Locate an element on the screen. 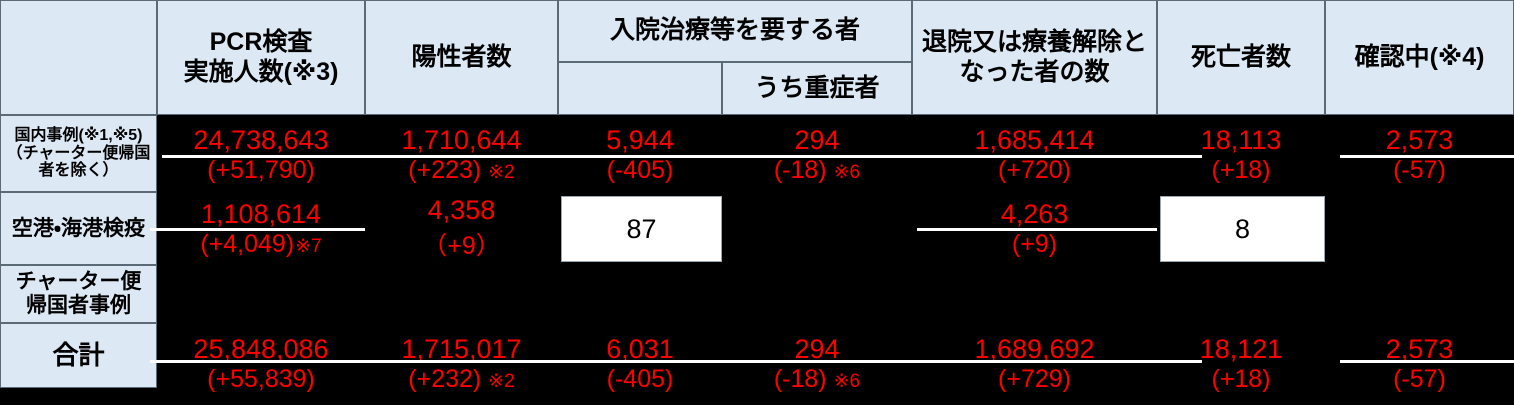  header-positive-count-line1: 陽性者数 is located at coordinates (461, 56).